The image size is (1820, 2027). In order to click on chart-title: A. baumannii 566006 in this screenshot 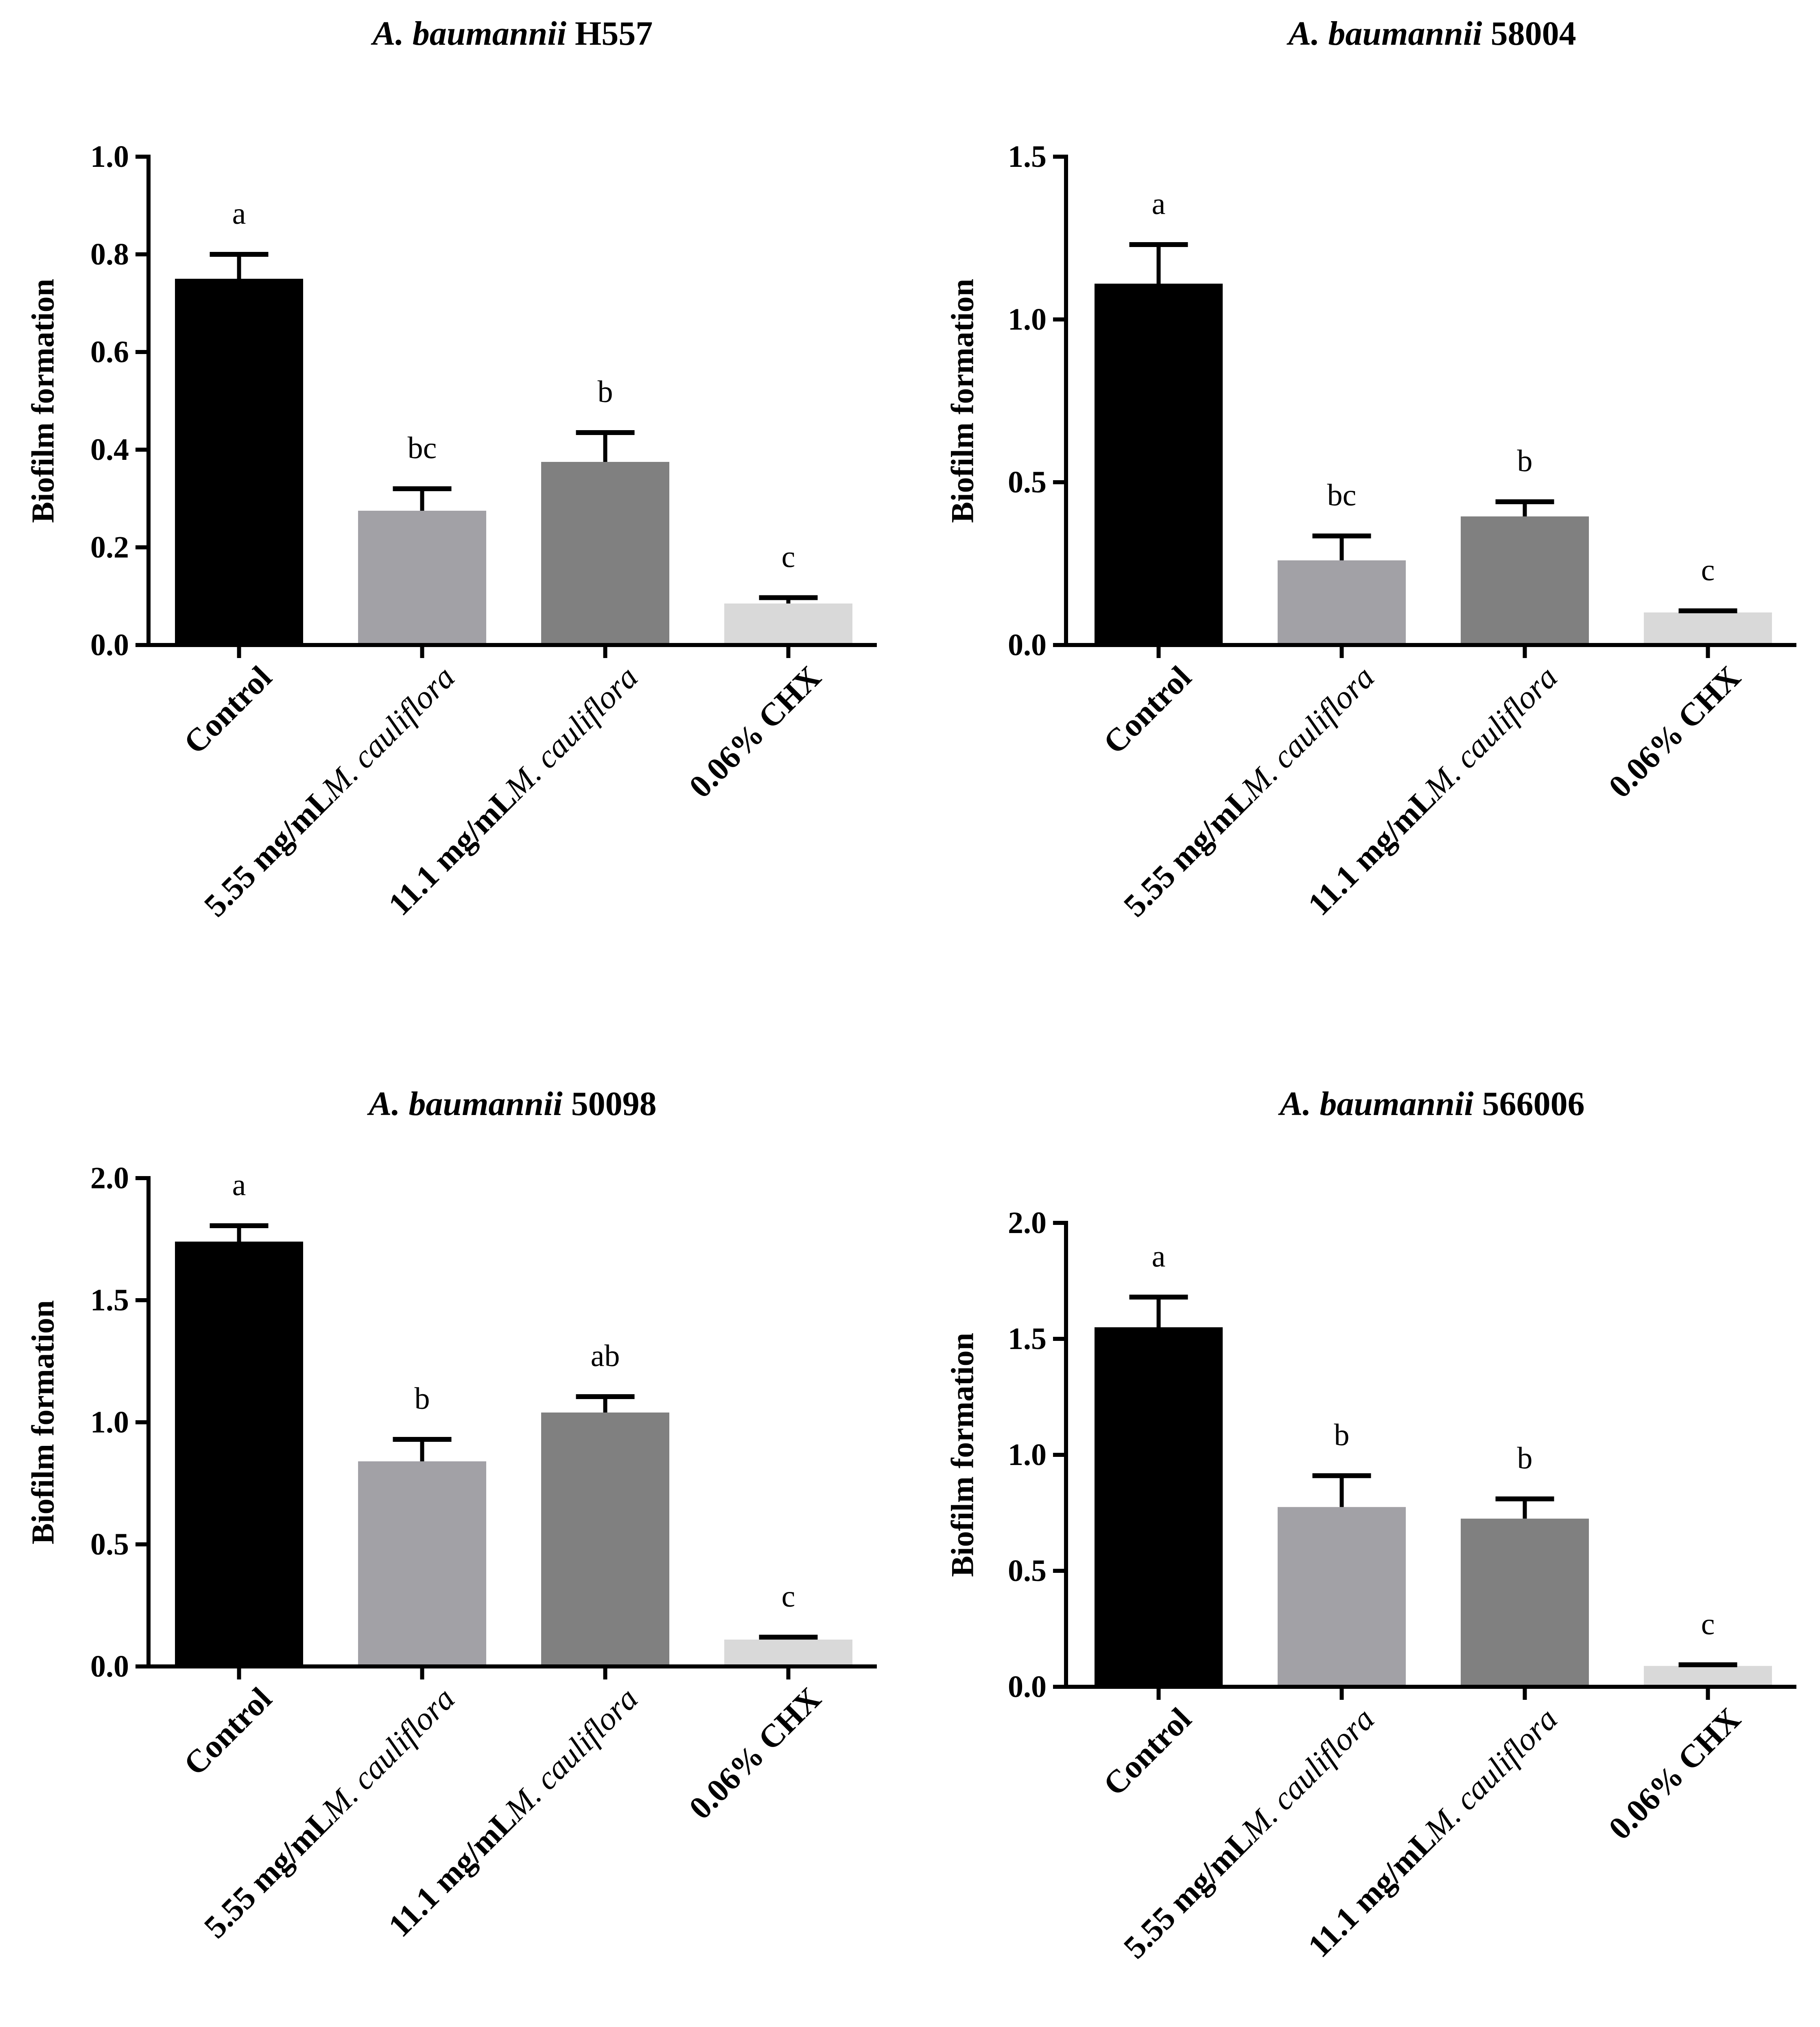, I will do `click(1431, 1104)`.